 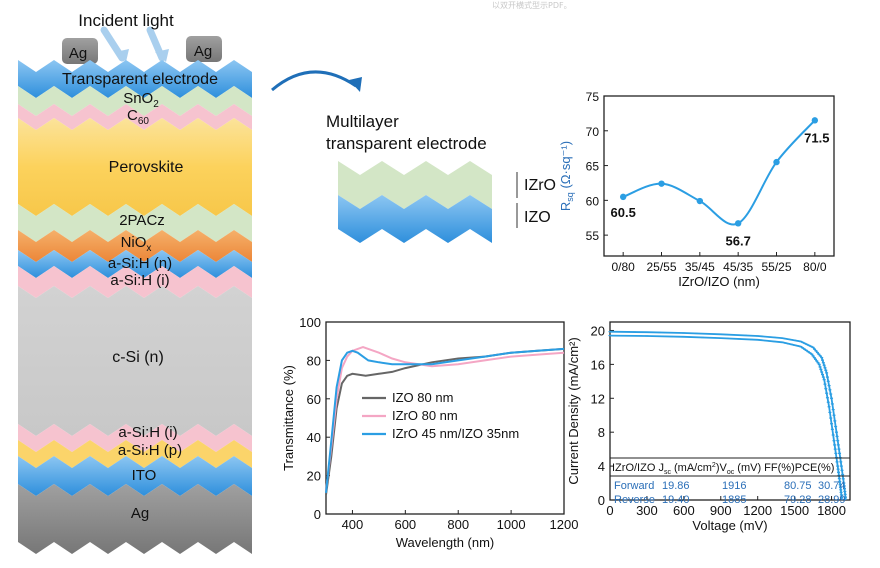 What do you see at coordinates (455, 433) in the screenshot?
I see `legend-label: IZrO 45 nm/IZO 35nm` at bounding box center [455, 433].